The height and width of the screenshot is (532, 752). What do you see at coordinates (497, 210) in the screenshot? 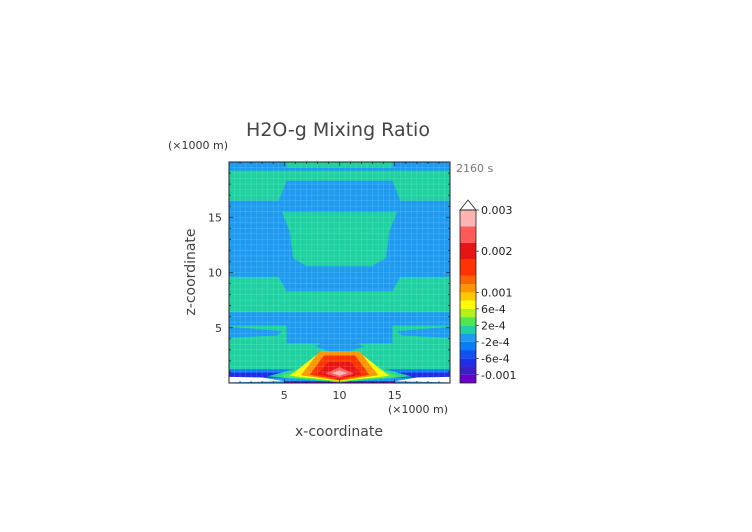
I see `colorbar-label: 0.003` at bounding box center [497, 210].